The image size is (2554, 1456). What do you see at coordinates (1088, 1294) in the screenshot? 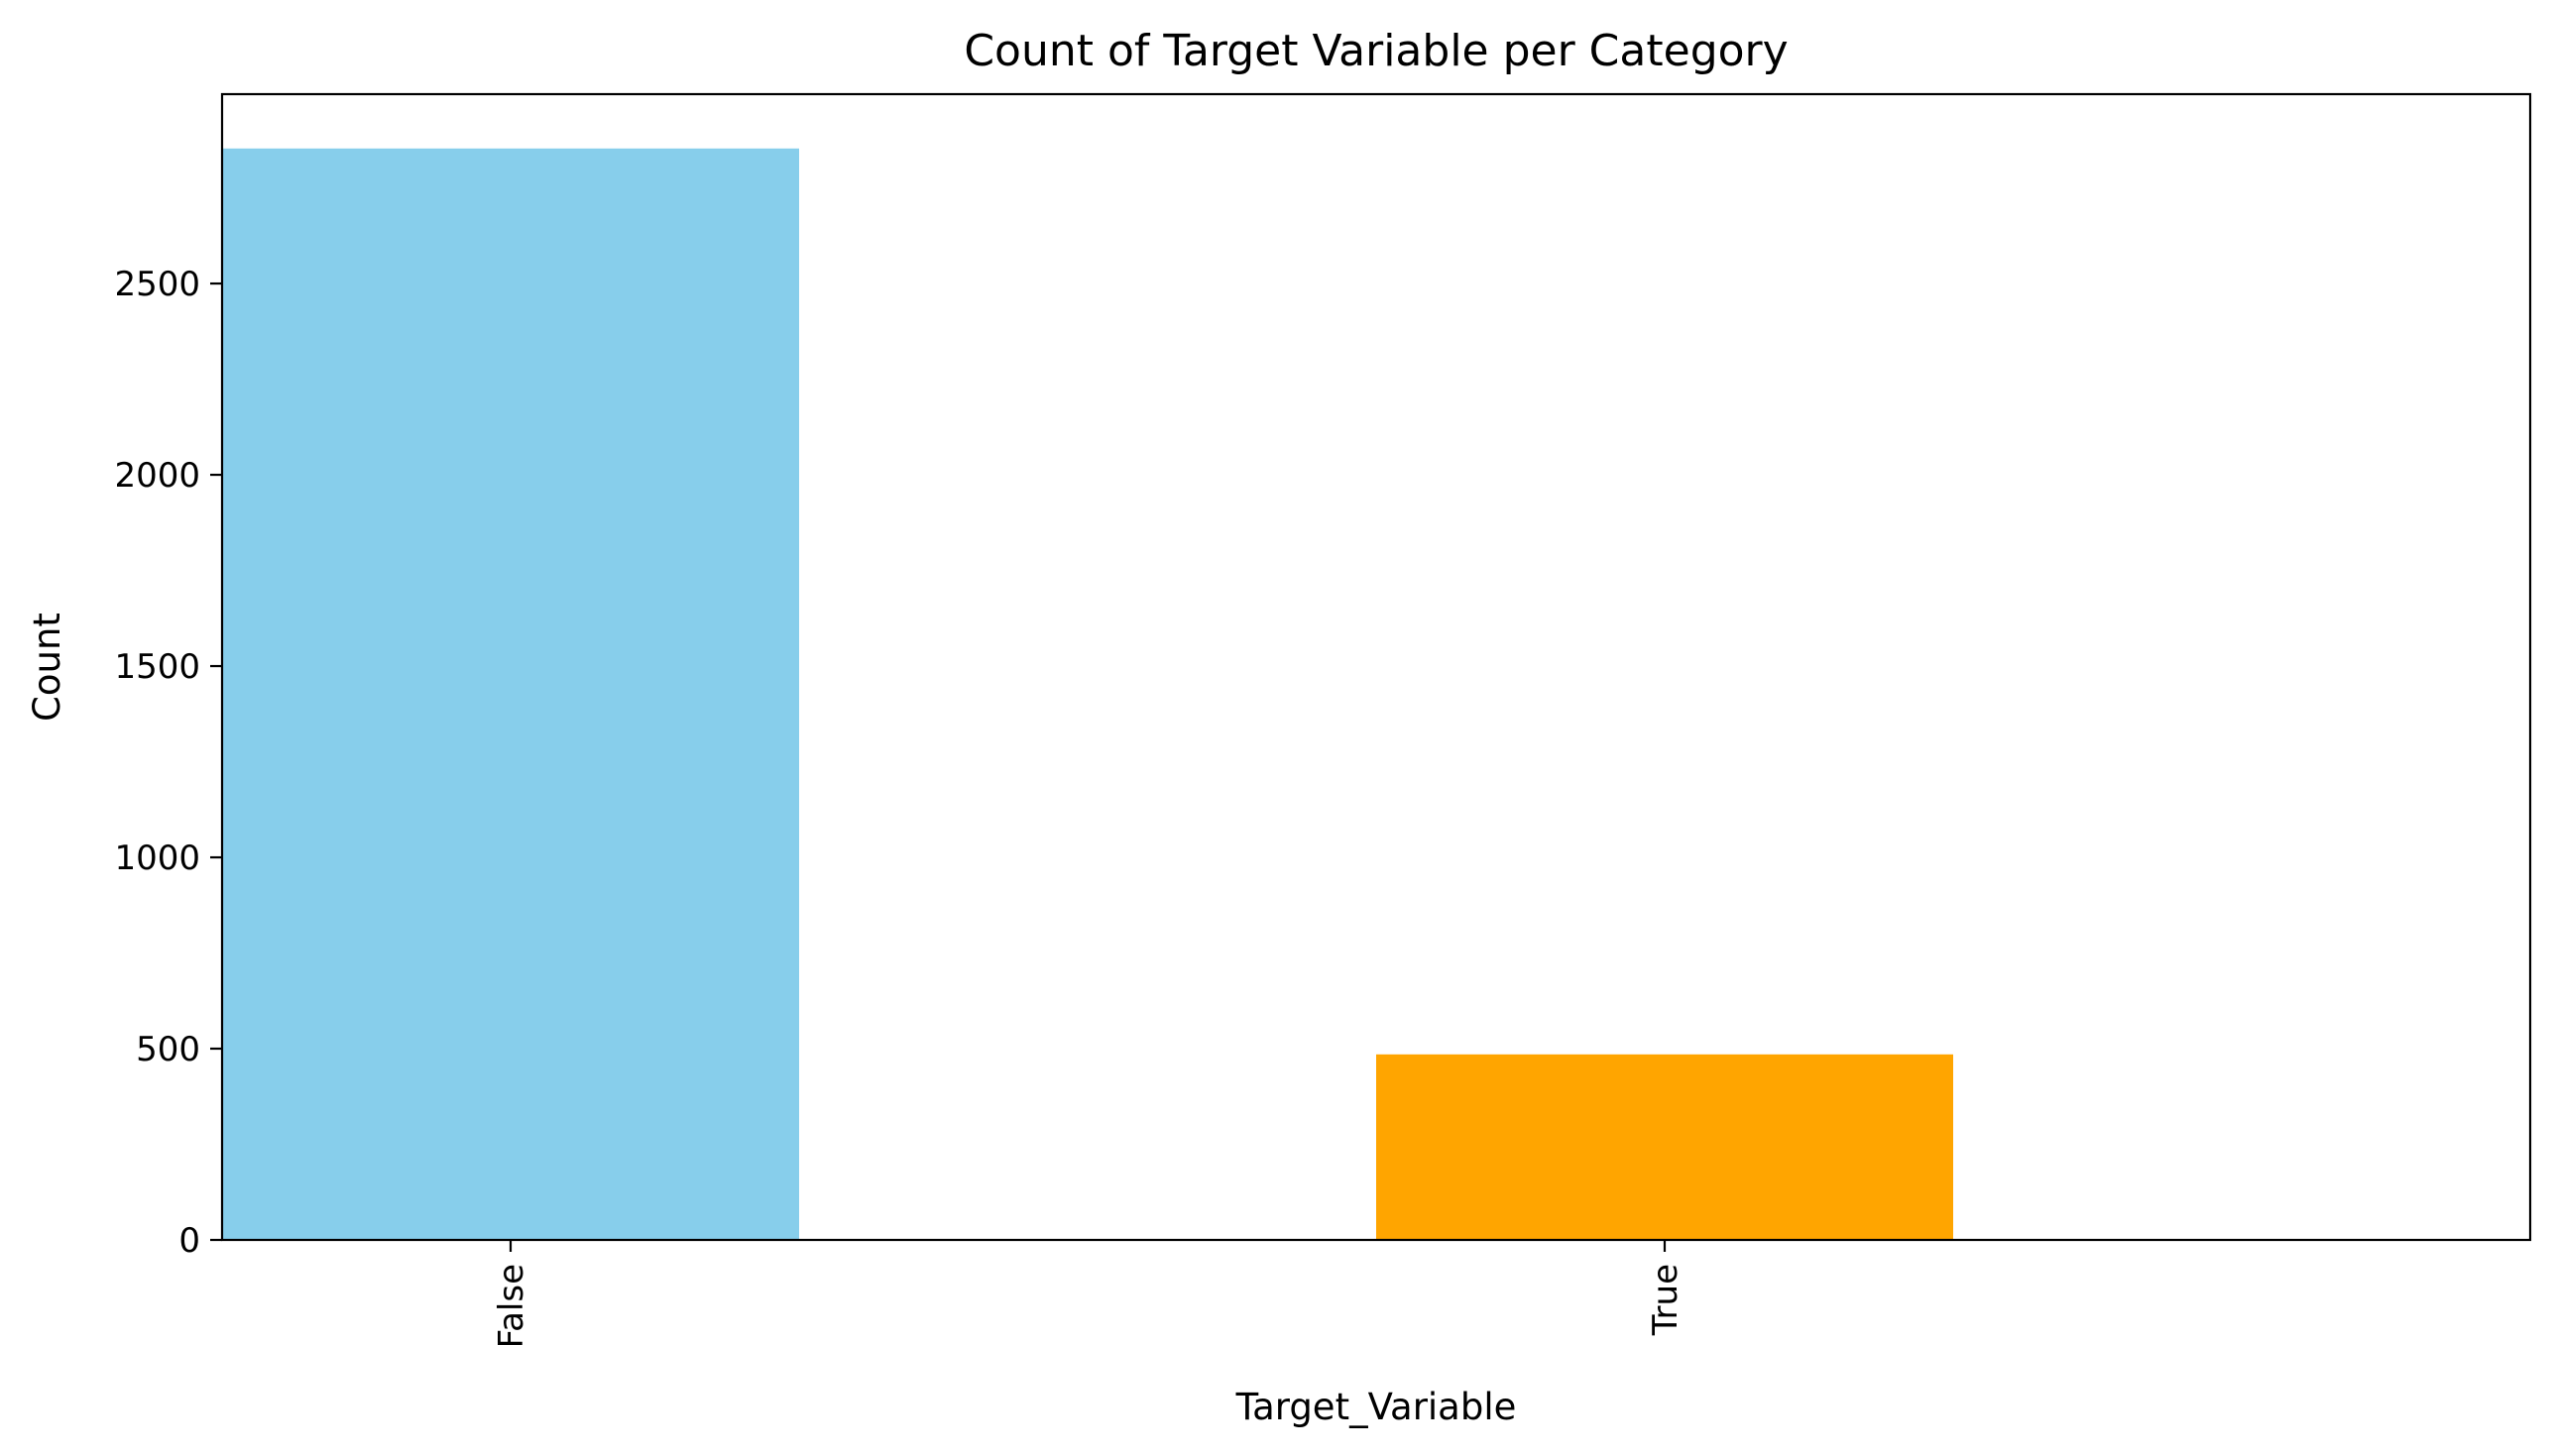
I see `x-axis: False True` at bounding box center [1088, 1294].